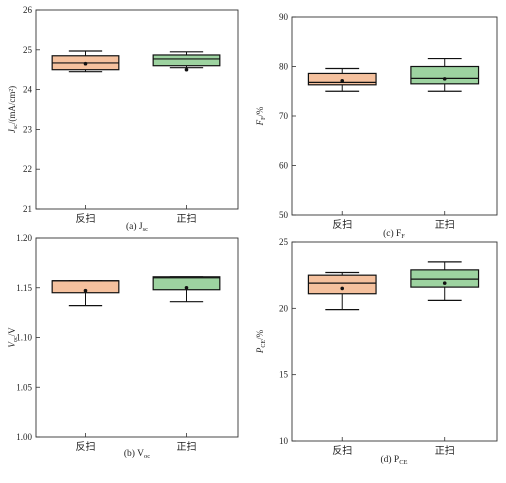  I want to click on panel-caption: (b) Voc, so click(137, 454).